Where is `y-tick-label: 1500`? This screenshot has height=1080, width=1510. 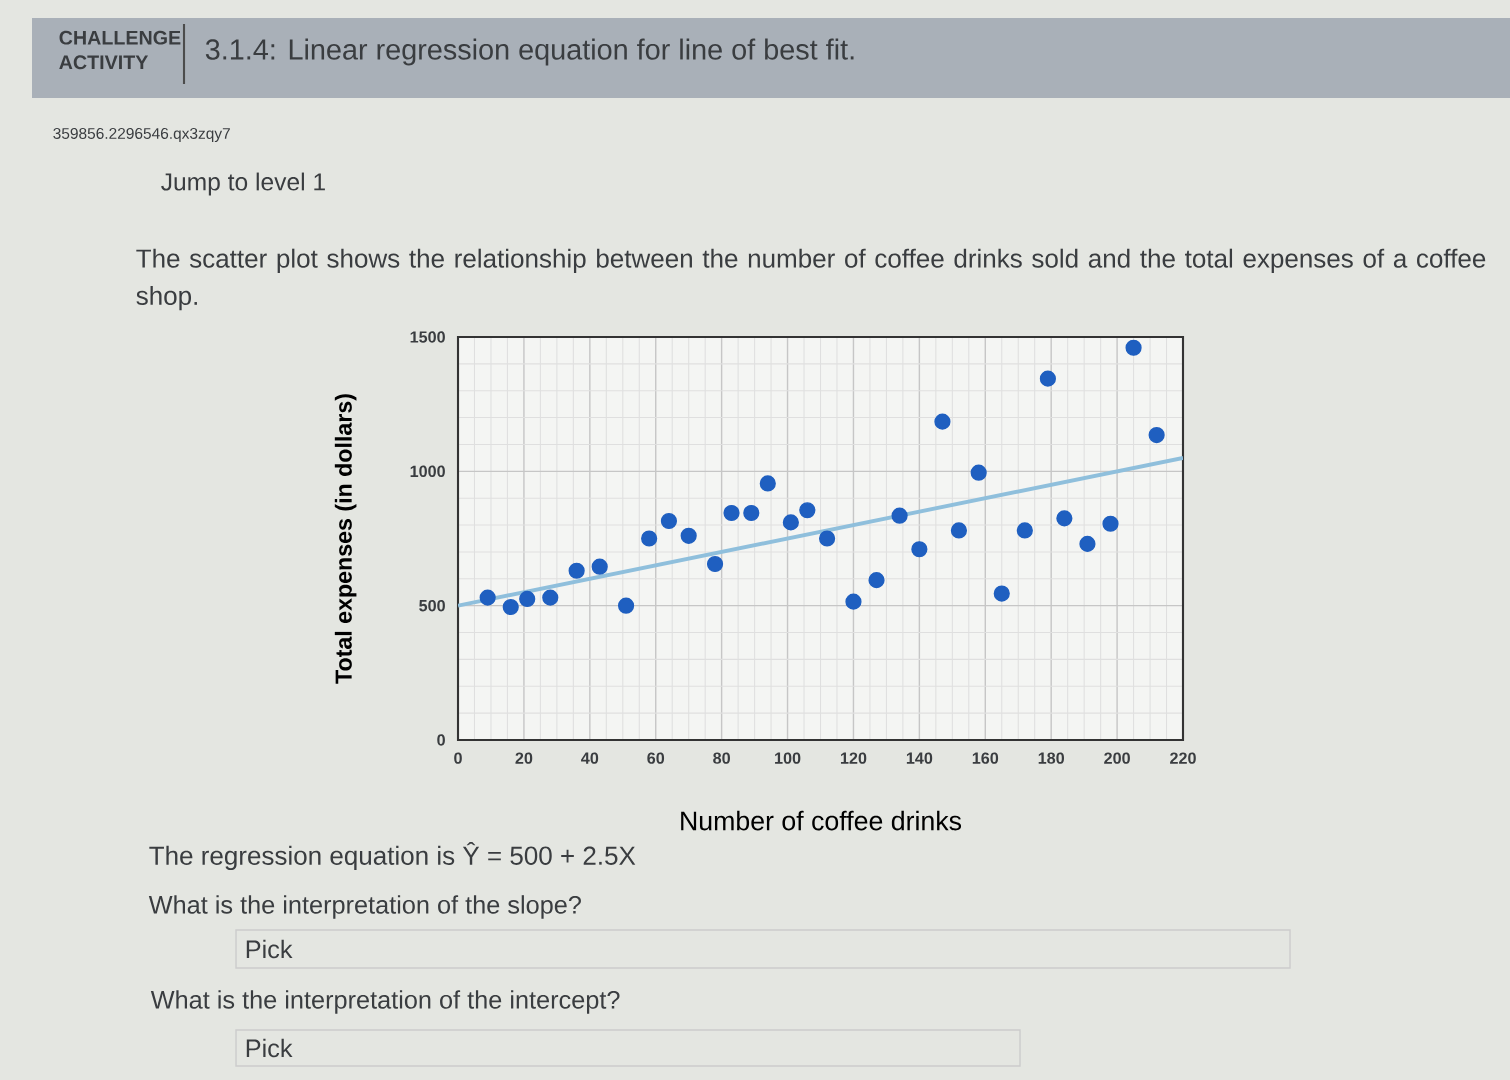
y-tick-label: 1500 is located at coordinates (427, 337).